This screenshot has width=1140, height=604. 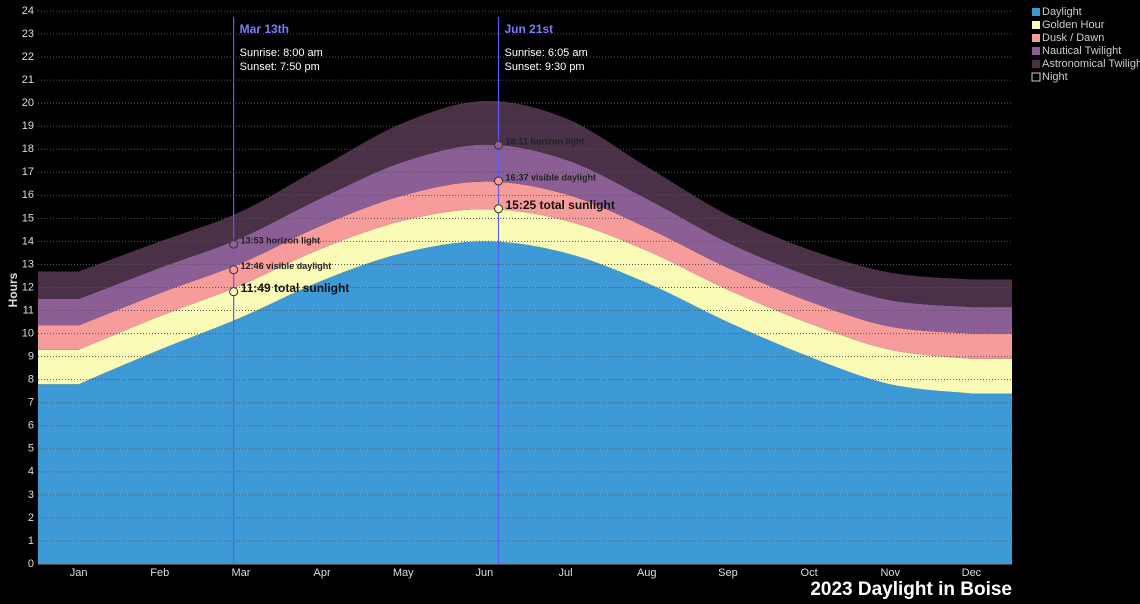 I want to click on marker-label: Mar 13th, so click(x=264, y=29).